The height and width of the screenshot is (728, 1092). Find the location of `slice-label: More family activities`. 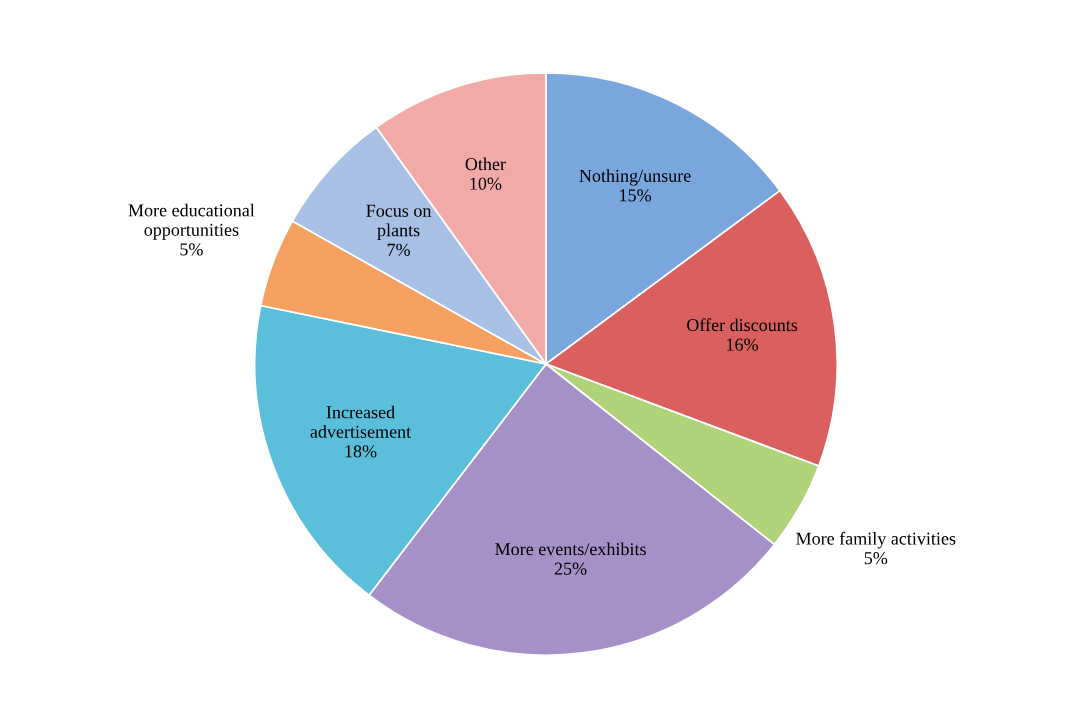

slice-label: More family activities is located at coordinates (876, 540).